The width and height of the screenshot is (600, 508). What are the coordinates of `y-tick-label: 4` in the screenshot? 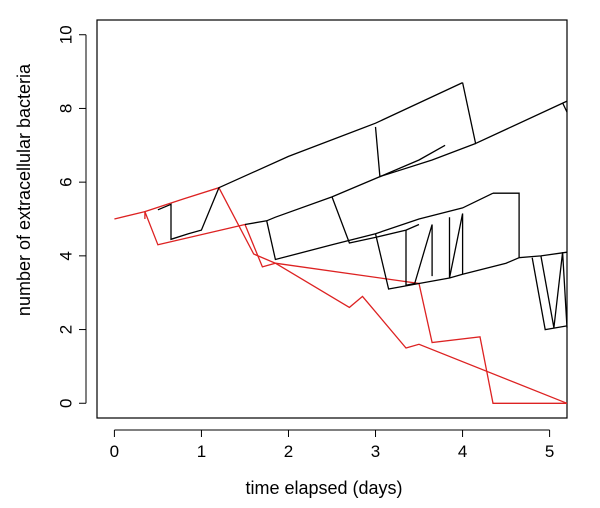 It's located at (66, 255).